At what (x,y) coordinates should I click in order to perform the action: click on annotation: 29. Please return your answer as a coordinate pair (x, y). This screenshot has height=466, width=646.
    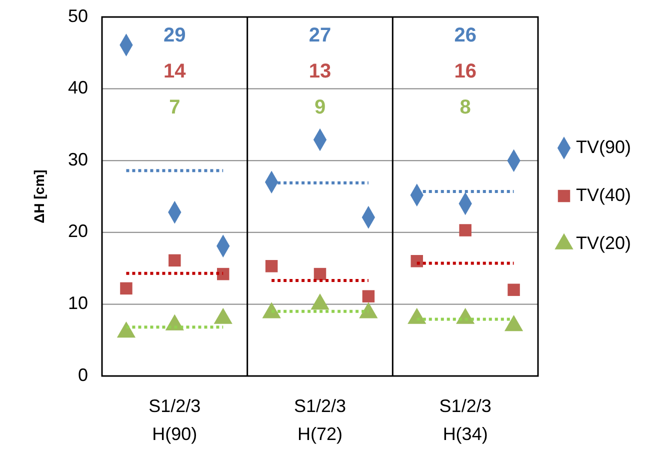
    Looking at the image, I should click on (175, 35).